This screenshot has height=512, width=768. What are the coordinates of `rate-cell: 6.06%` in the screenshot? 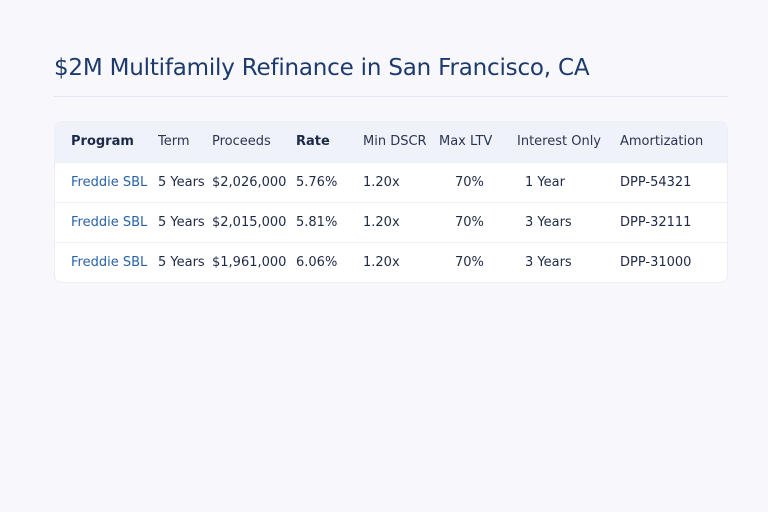 It's located at (317, 262).